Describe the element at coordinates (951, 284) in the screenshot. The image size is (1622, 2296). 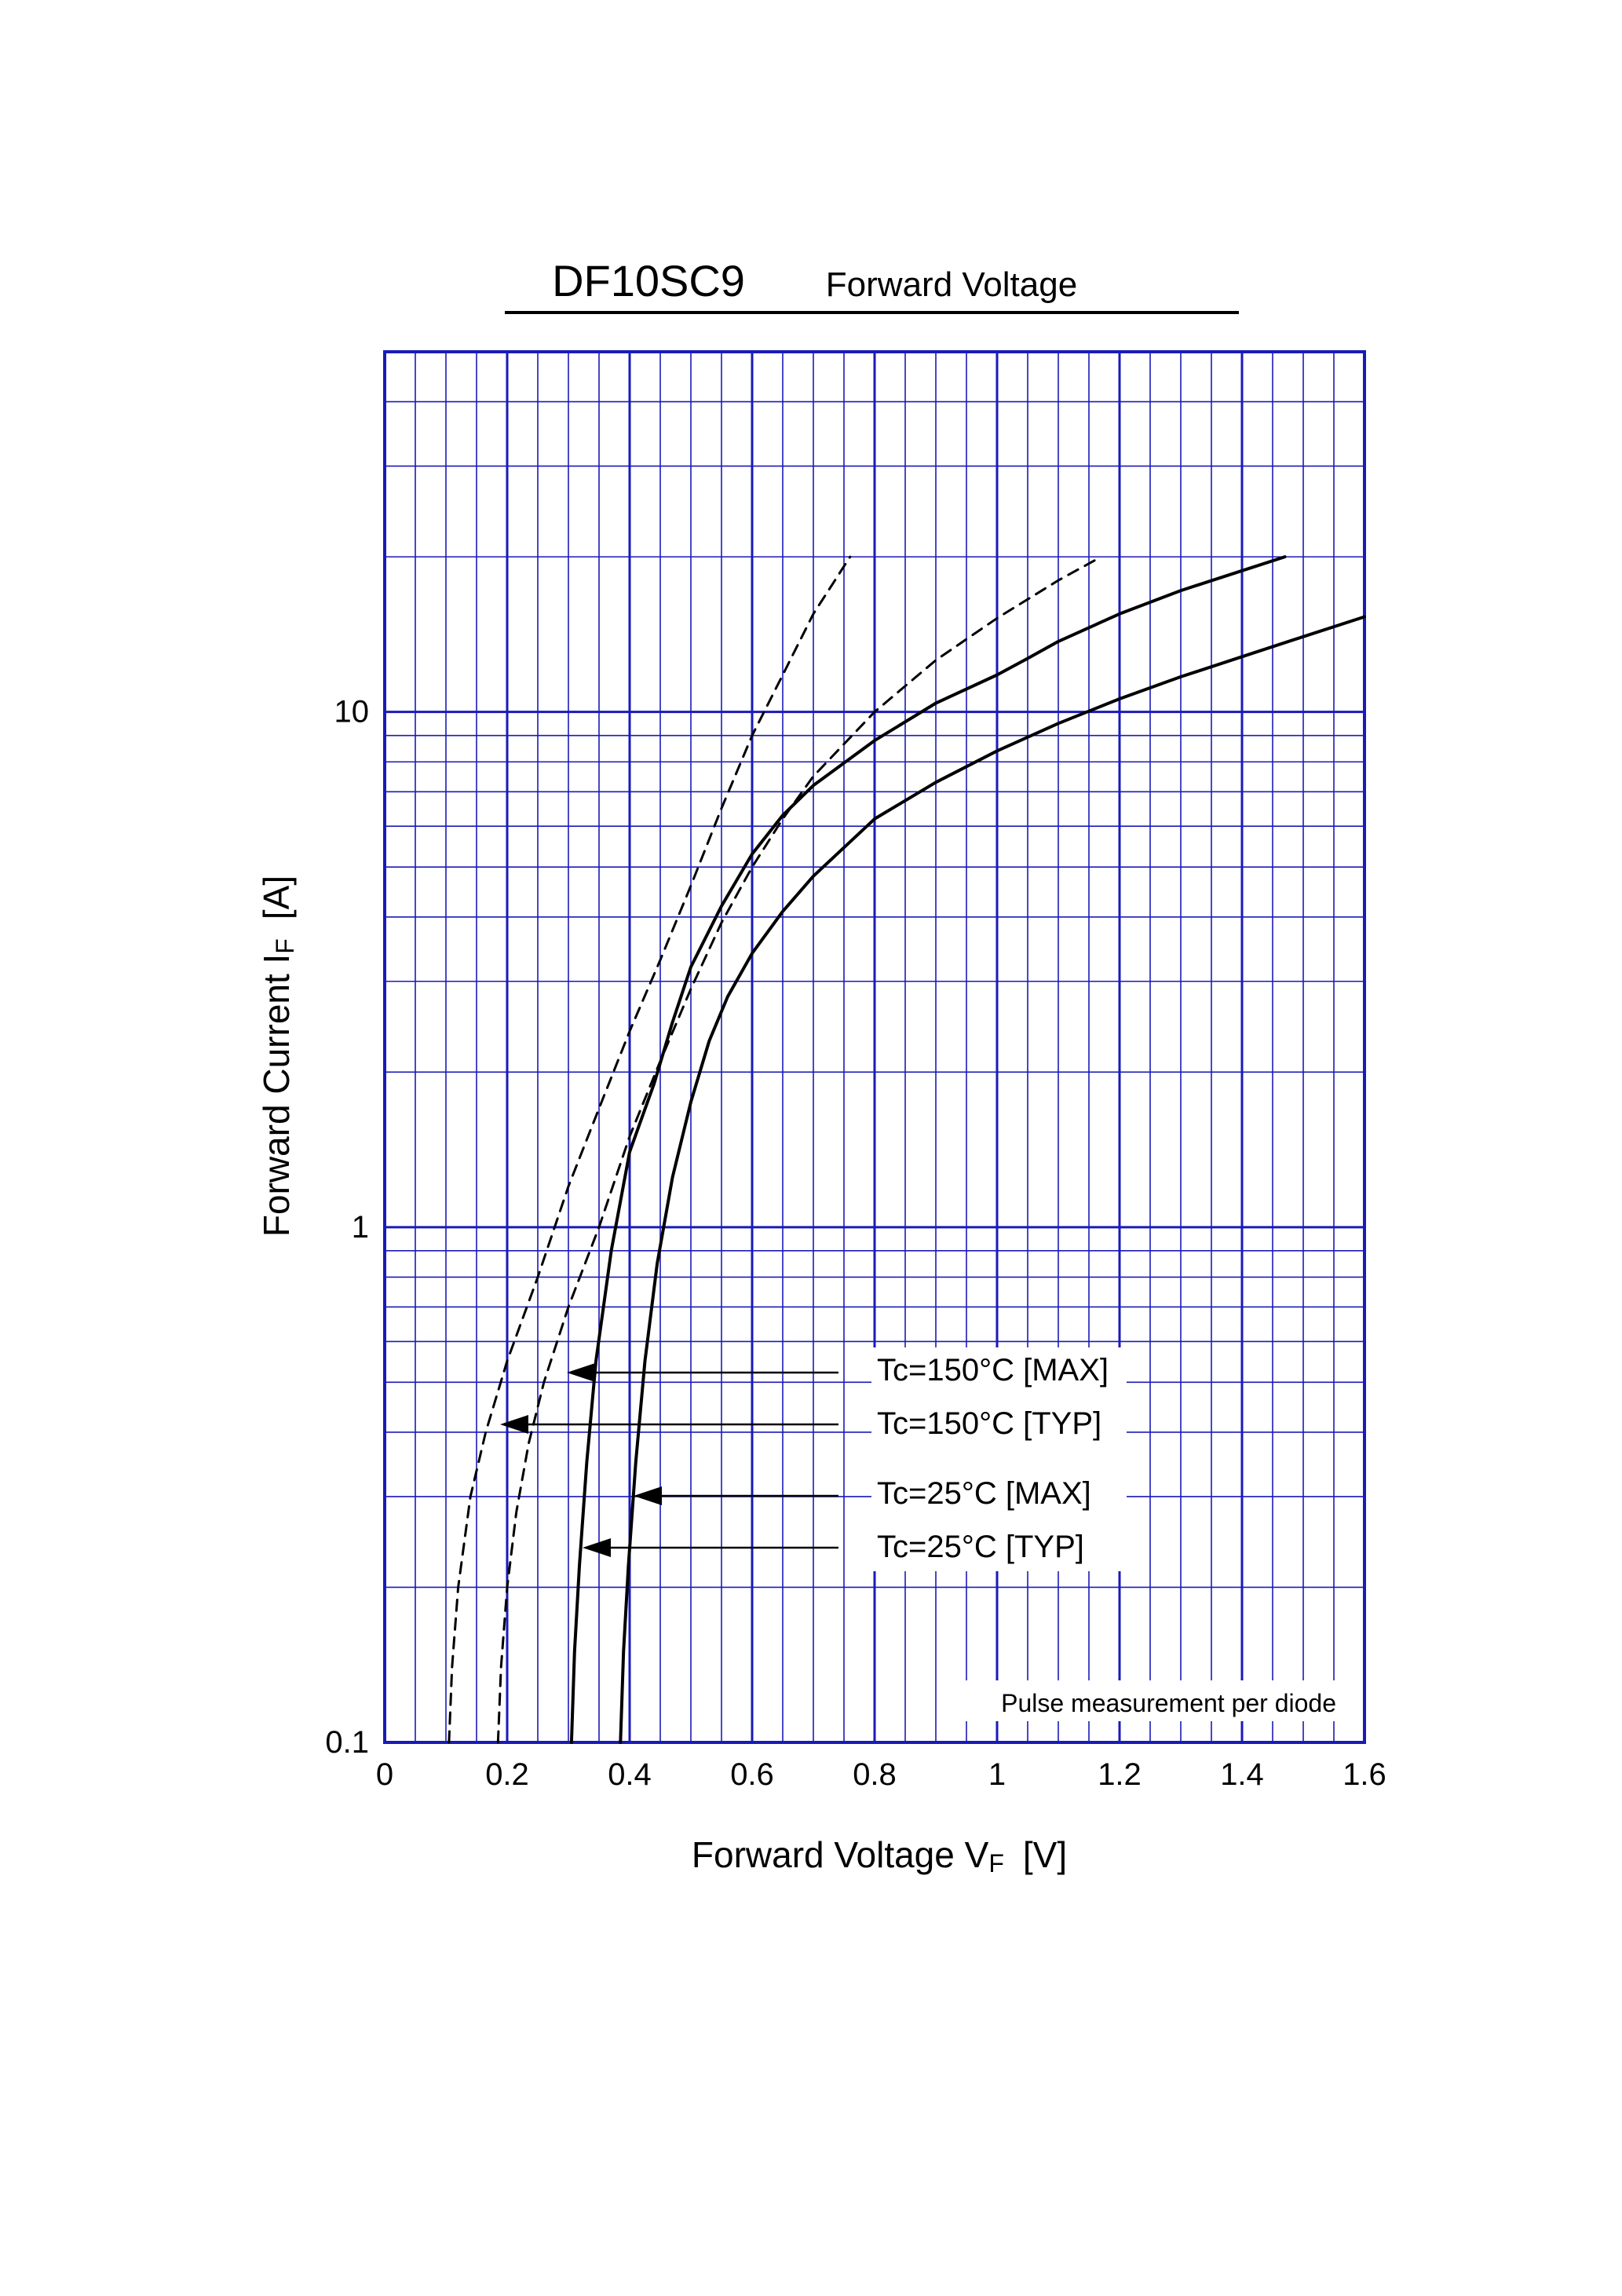
I see `chart-subtitle: Forward Voltage` at that location.